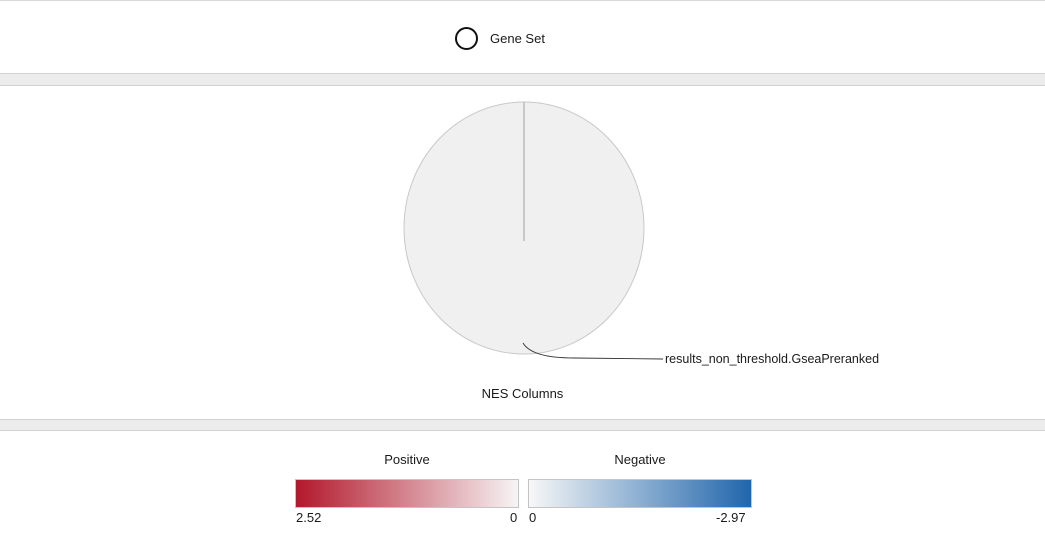  Describe the element at coordinates (407, 459) in the screenshot. I see `positive-scale-title: Positive` at that location.